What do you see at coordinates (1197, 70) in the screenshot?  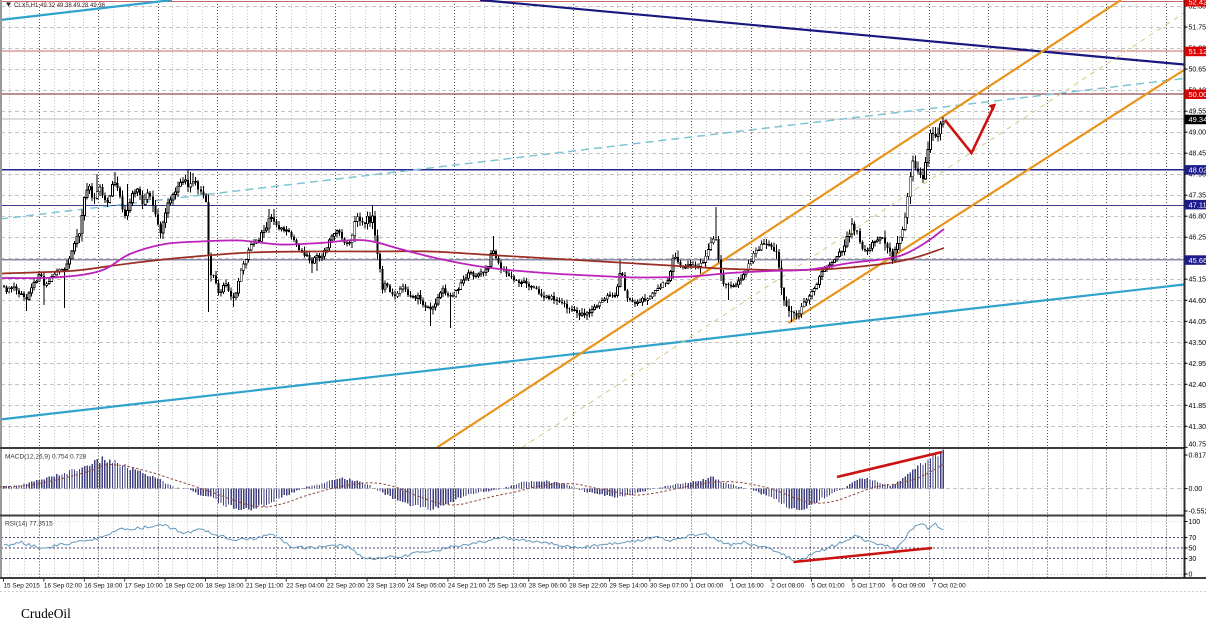 I see `svg-text: 50.65` at bounding box center [1197, 70].